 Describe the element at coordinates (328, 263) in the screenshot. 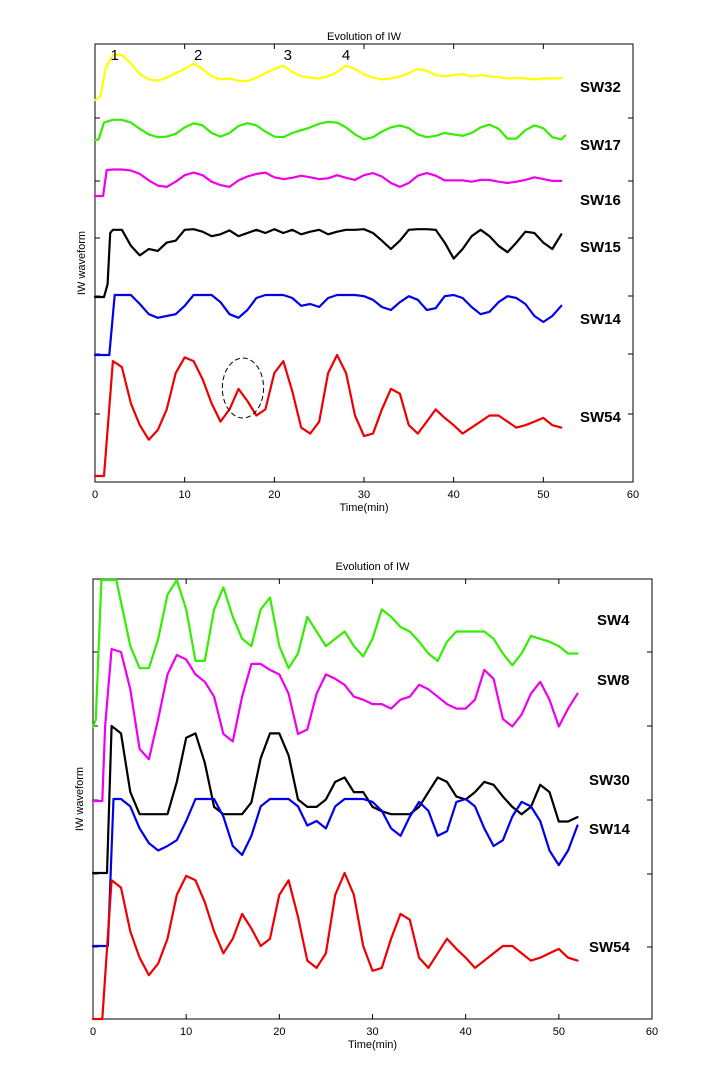

I see `series-line-sw15` at that location.